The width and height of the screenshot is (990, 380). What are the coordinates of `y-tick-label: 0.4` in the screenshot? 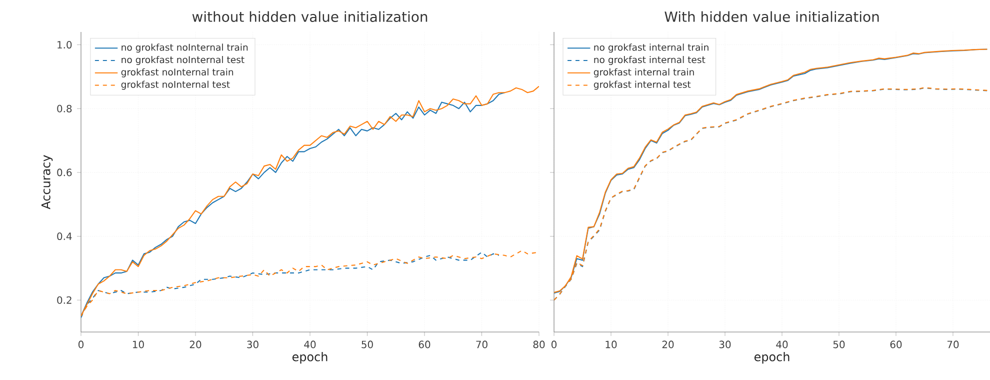 It's located at (64, 236).